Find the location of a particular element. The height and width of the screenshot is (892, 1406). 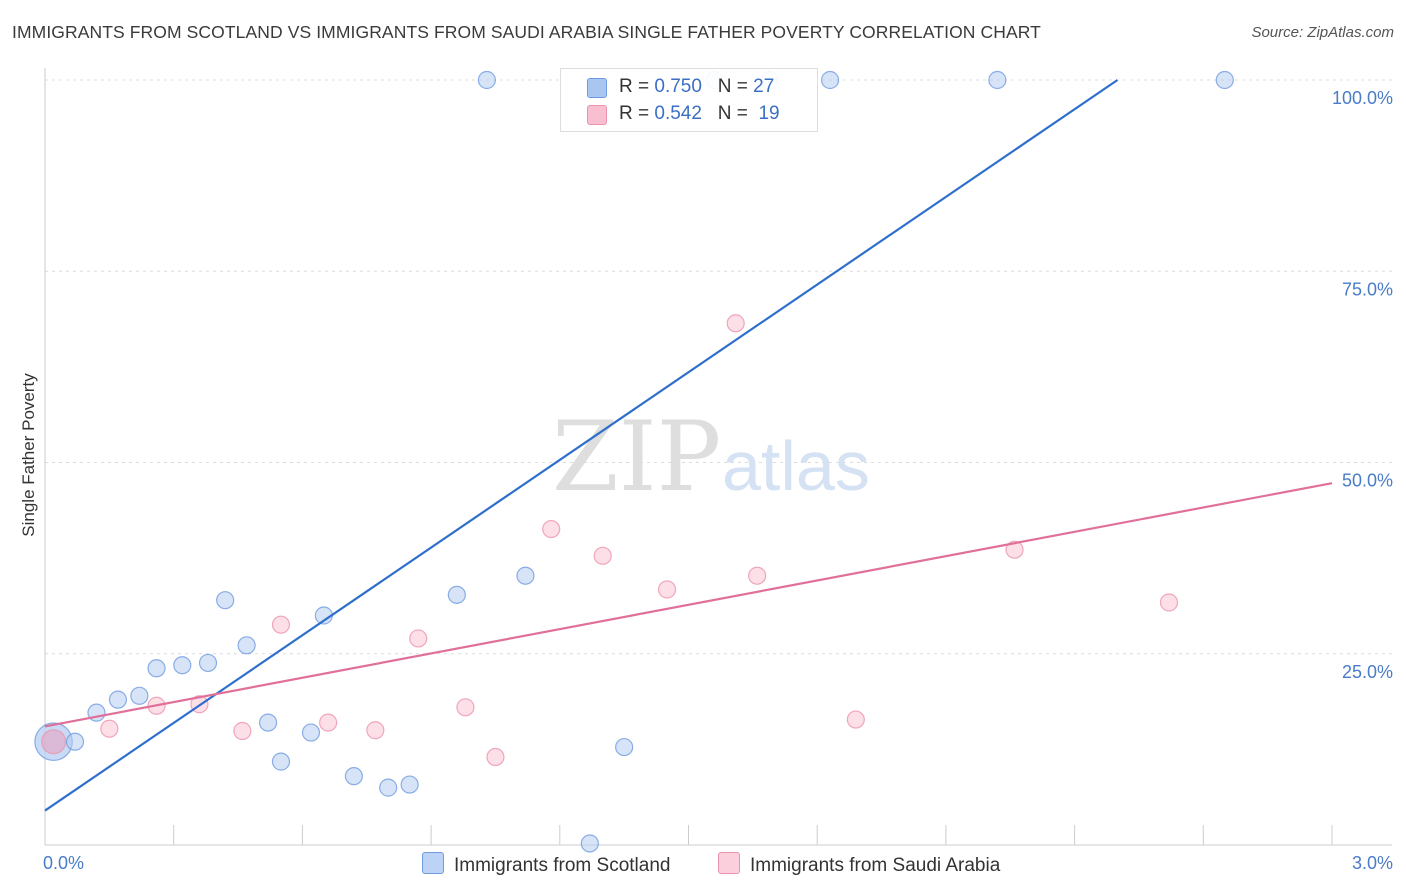

correlation-legend: R = 0.750 N = 27 R = 0.542 N = 19 is located at coordinates (689, 100).